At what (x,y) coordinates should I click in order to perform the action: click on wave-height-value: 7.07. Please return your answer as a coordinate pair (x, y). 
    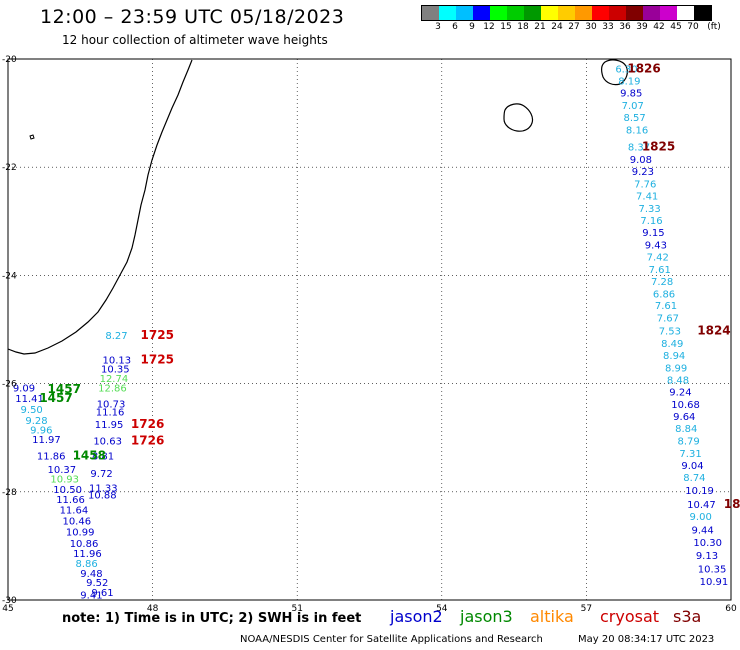
    Looking at the image, I should click on (633, 106).